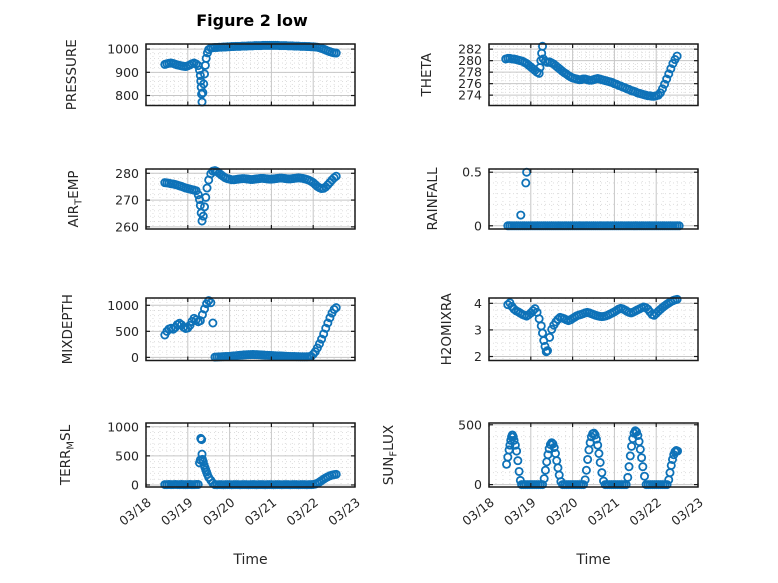 The image size is (778, 583). I want to click on svg-text: PRESSURE, so click(72, 74).